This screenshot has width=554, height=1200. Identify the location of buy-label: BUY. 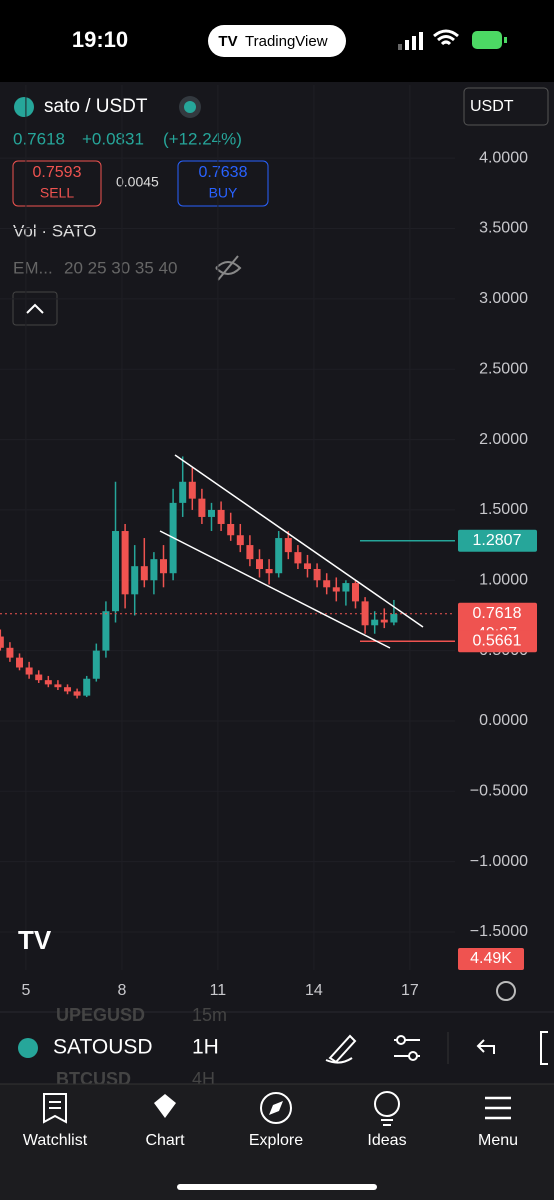
(223, 193).